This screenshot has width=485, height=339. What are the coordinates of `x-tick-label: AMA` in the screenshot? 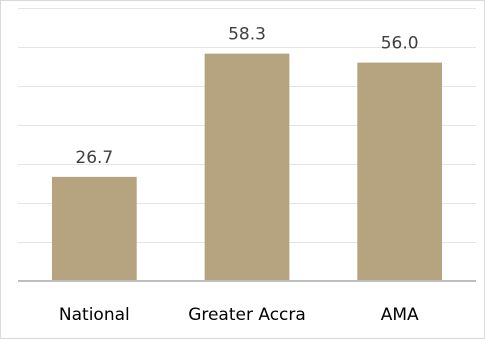 It's located at (400, 315).